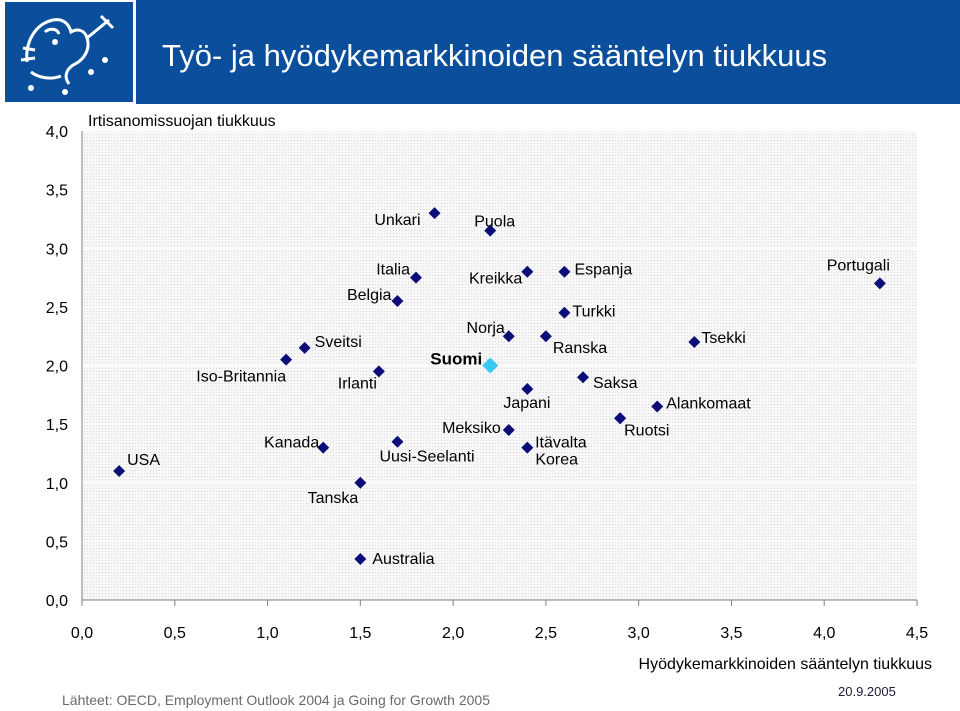  I want to click on point-ranska, so click(545, 336).